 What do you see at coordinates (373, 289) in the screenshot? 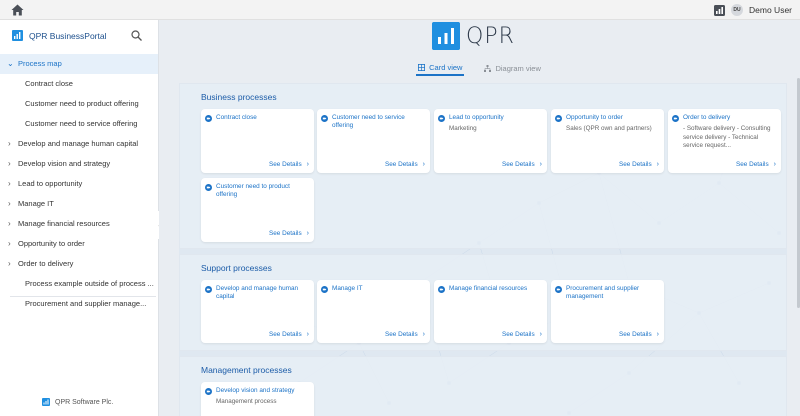
I see `card-header: Manage IT` at bounding box center [373, 289].